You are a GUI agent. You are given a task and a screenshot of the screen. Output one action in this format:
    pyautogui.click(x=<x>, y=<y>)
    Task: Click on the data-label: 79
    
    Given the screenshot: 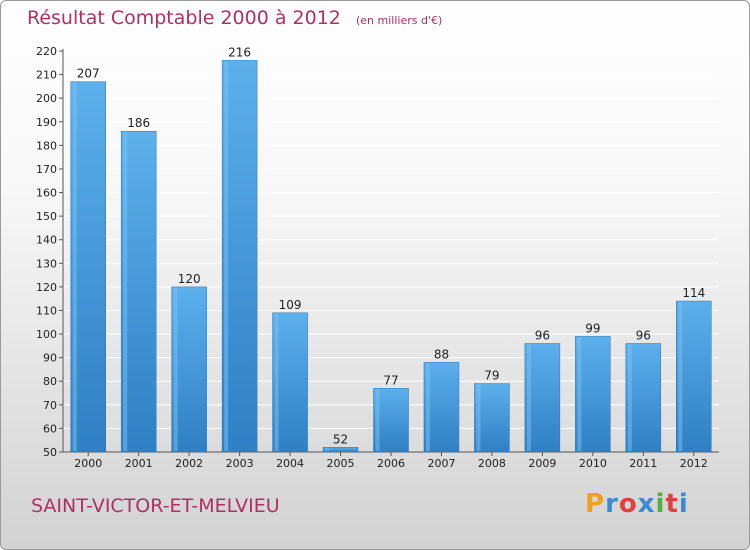 What is the action you would take?
    pyautogui.click(x=491, y=376)
    